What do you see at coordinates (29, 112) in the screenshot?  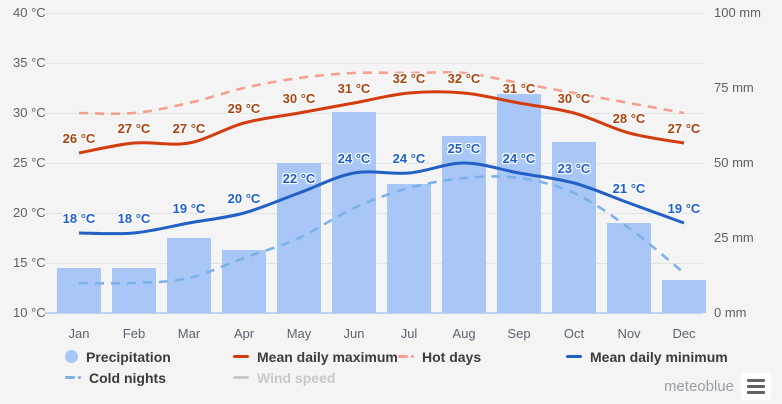 I see `left-axis-tick: 30 °C` at bounding box center [29, 112].